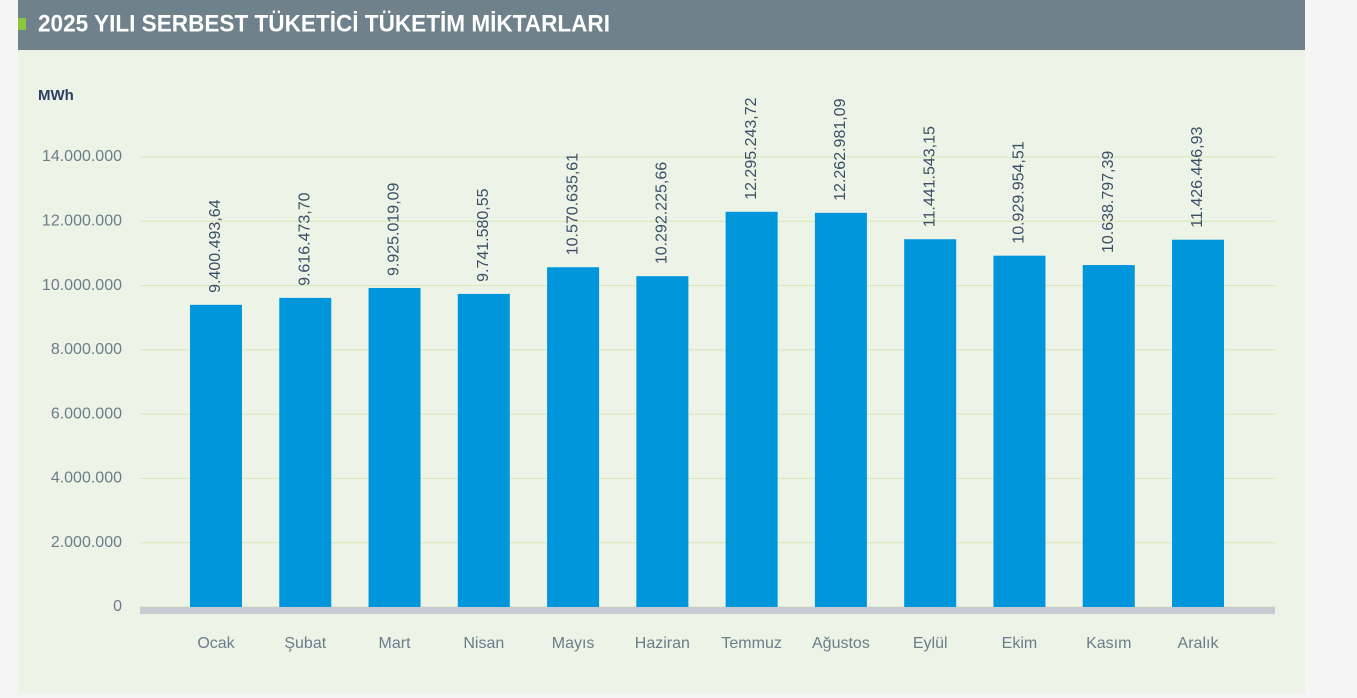 The image size is (1357, 698). What do you see at coordinates (929, 176) in the screenshot?
I see `value-label: 11.441.543,15` at bounding box center [929, 176].